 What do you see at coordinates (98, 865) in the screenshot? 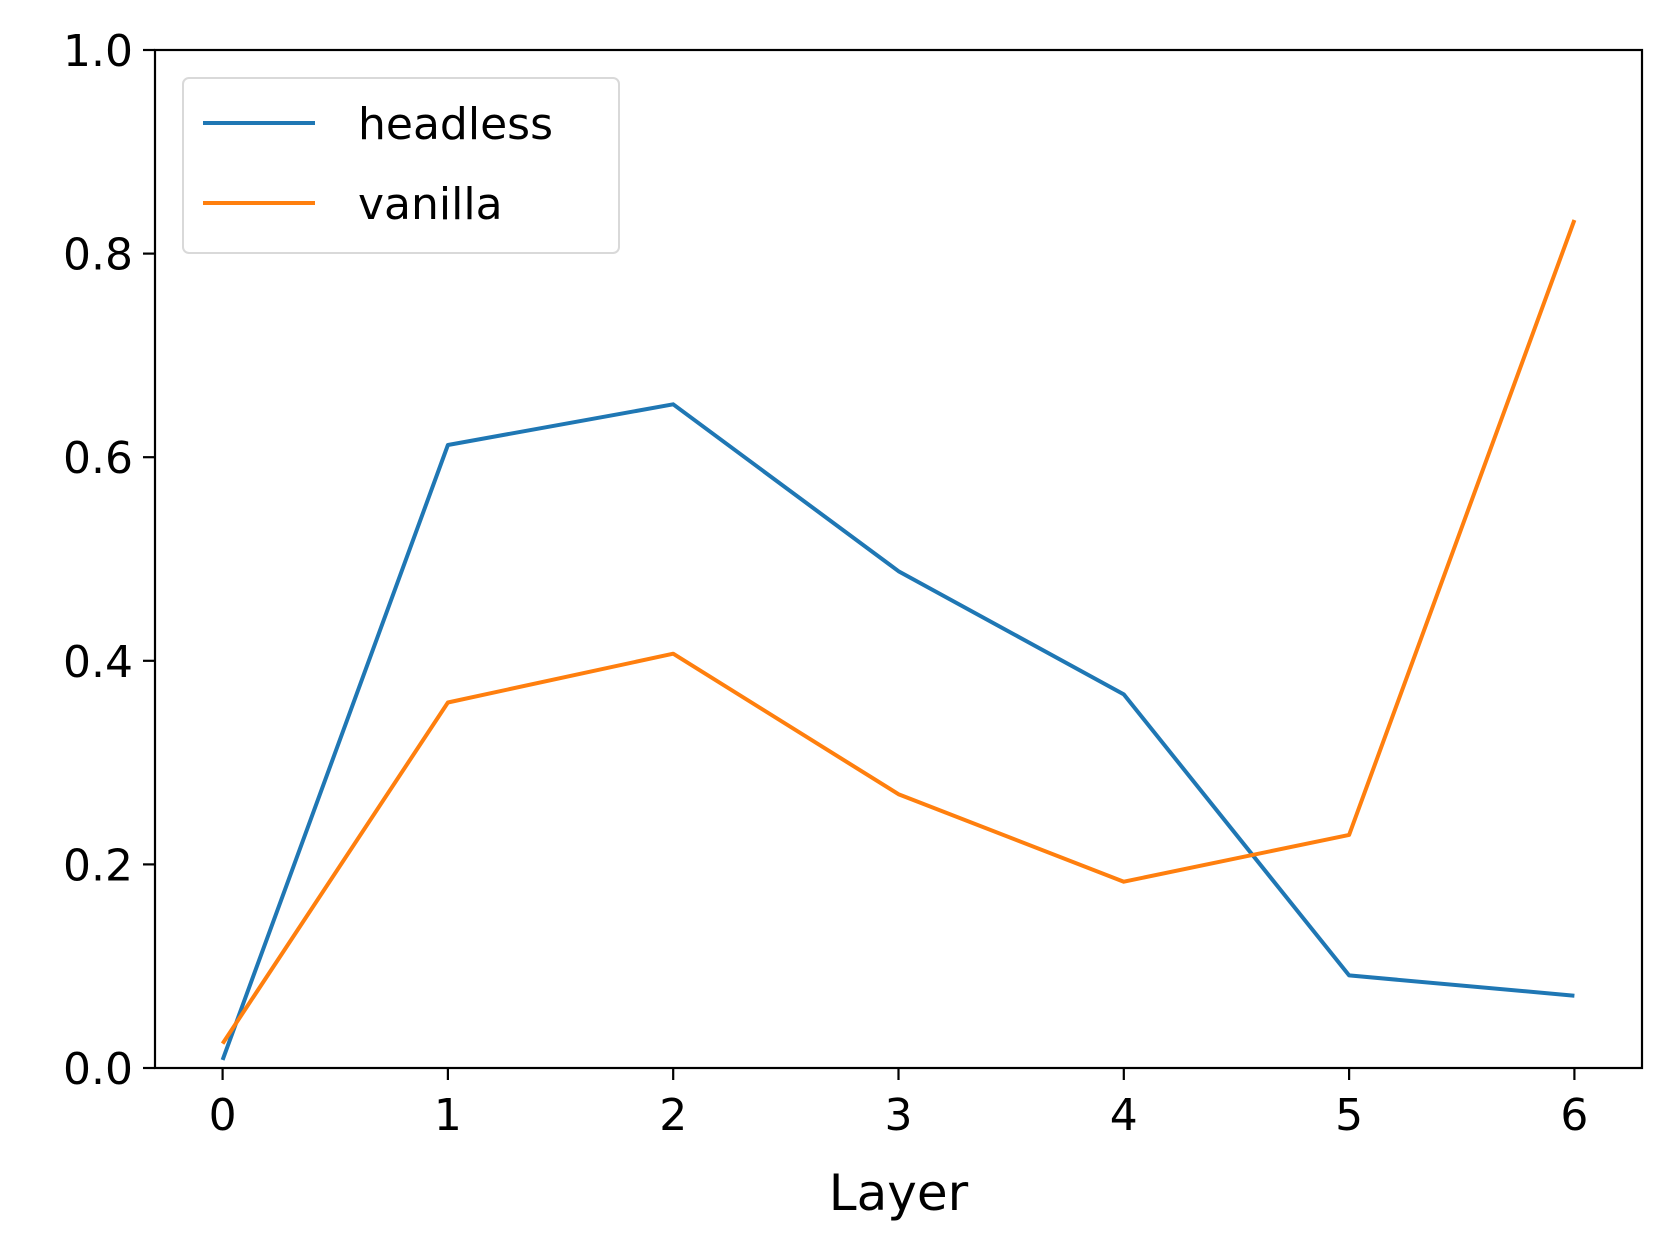
I see `y-tick-label: 0.2` at bounding box center [98, 865].